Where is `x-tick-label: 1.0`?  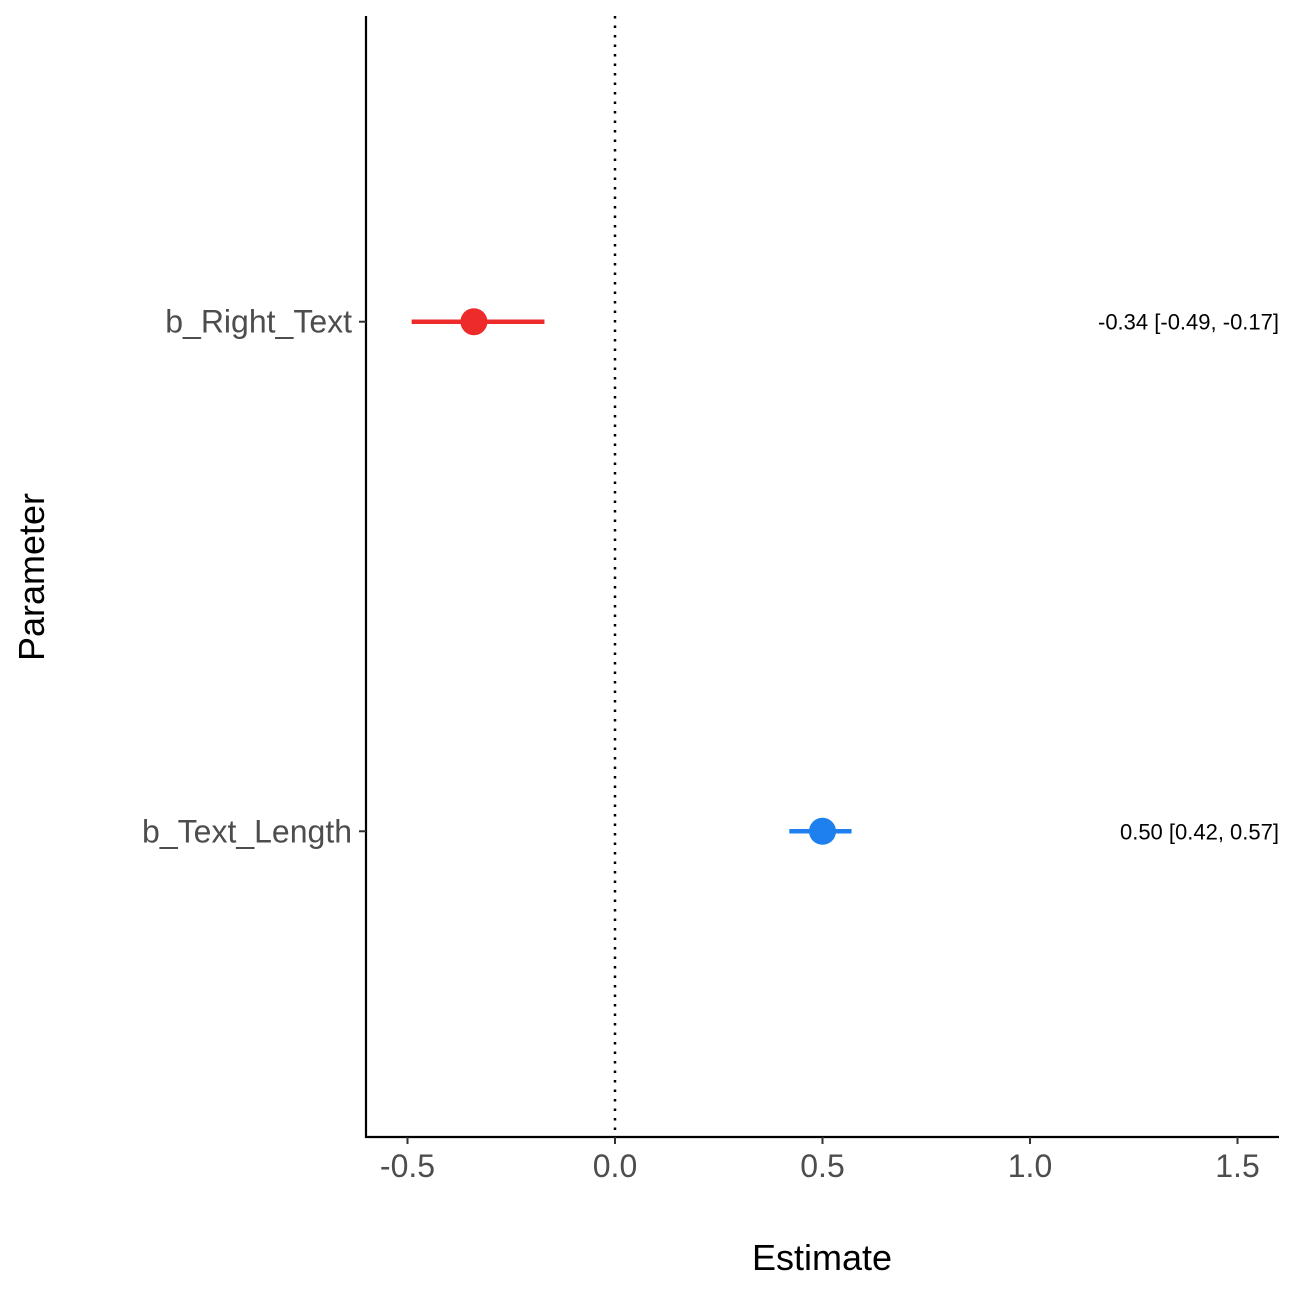
x-tick-label: 1.0 is located at coordinates (1030, 1166).